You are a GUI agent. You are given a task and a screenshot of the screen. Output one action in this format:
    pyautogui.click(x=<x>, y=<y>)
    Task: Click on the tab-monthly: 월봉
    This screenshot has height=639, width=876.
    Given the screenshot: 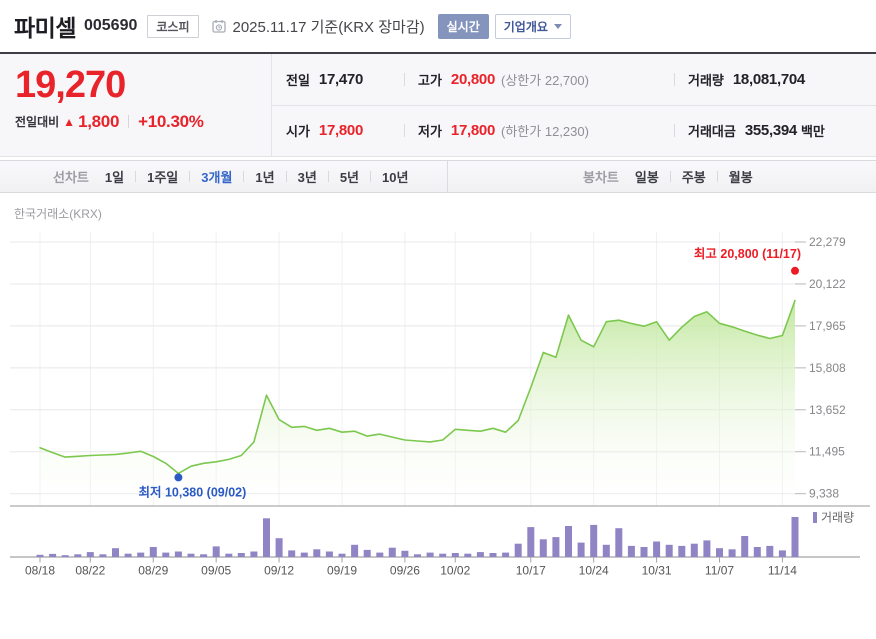 What is the action you would take?
    pyautogui.click(x=740, y=177)
    